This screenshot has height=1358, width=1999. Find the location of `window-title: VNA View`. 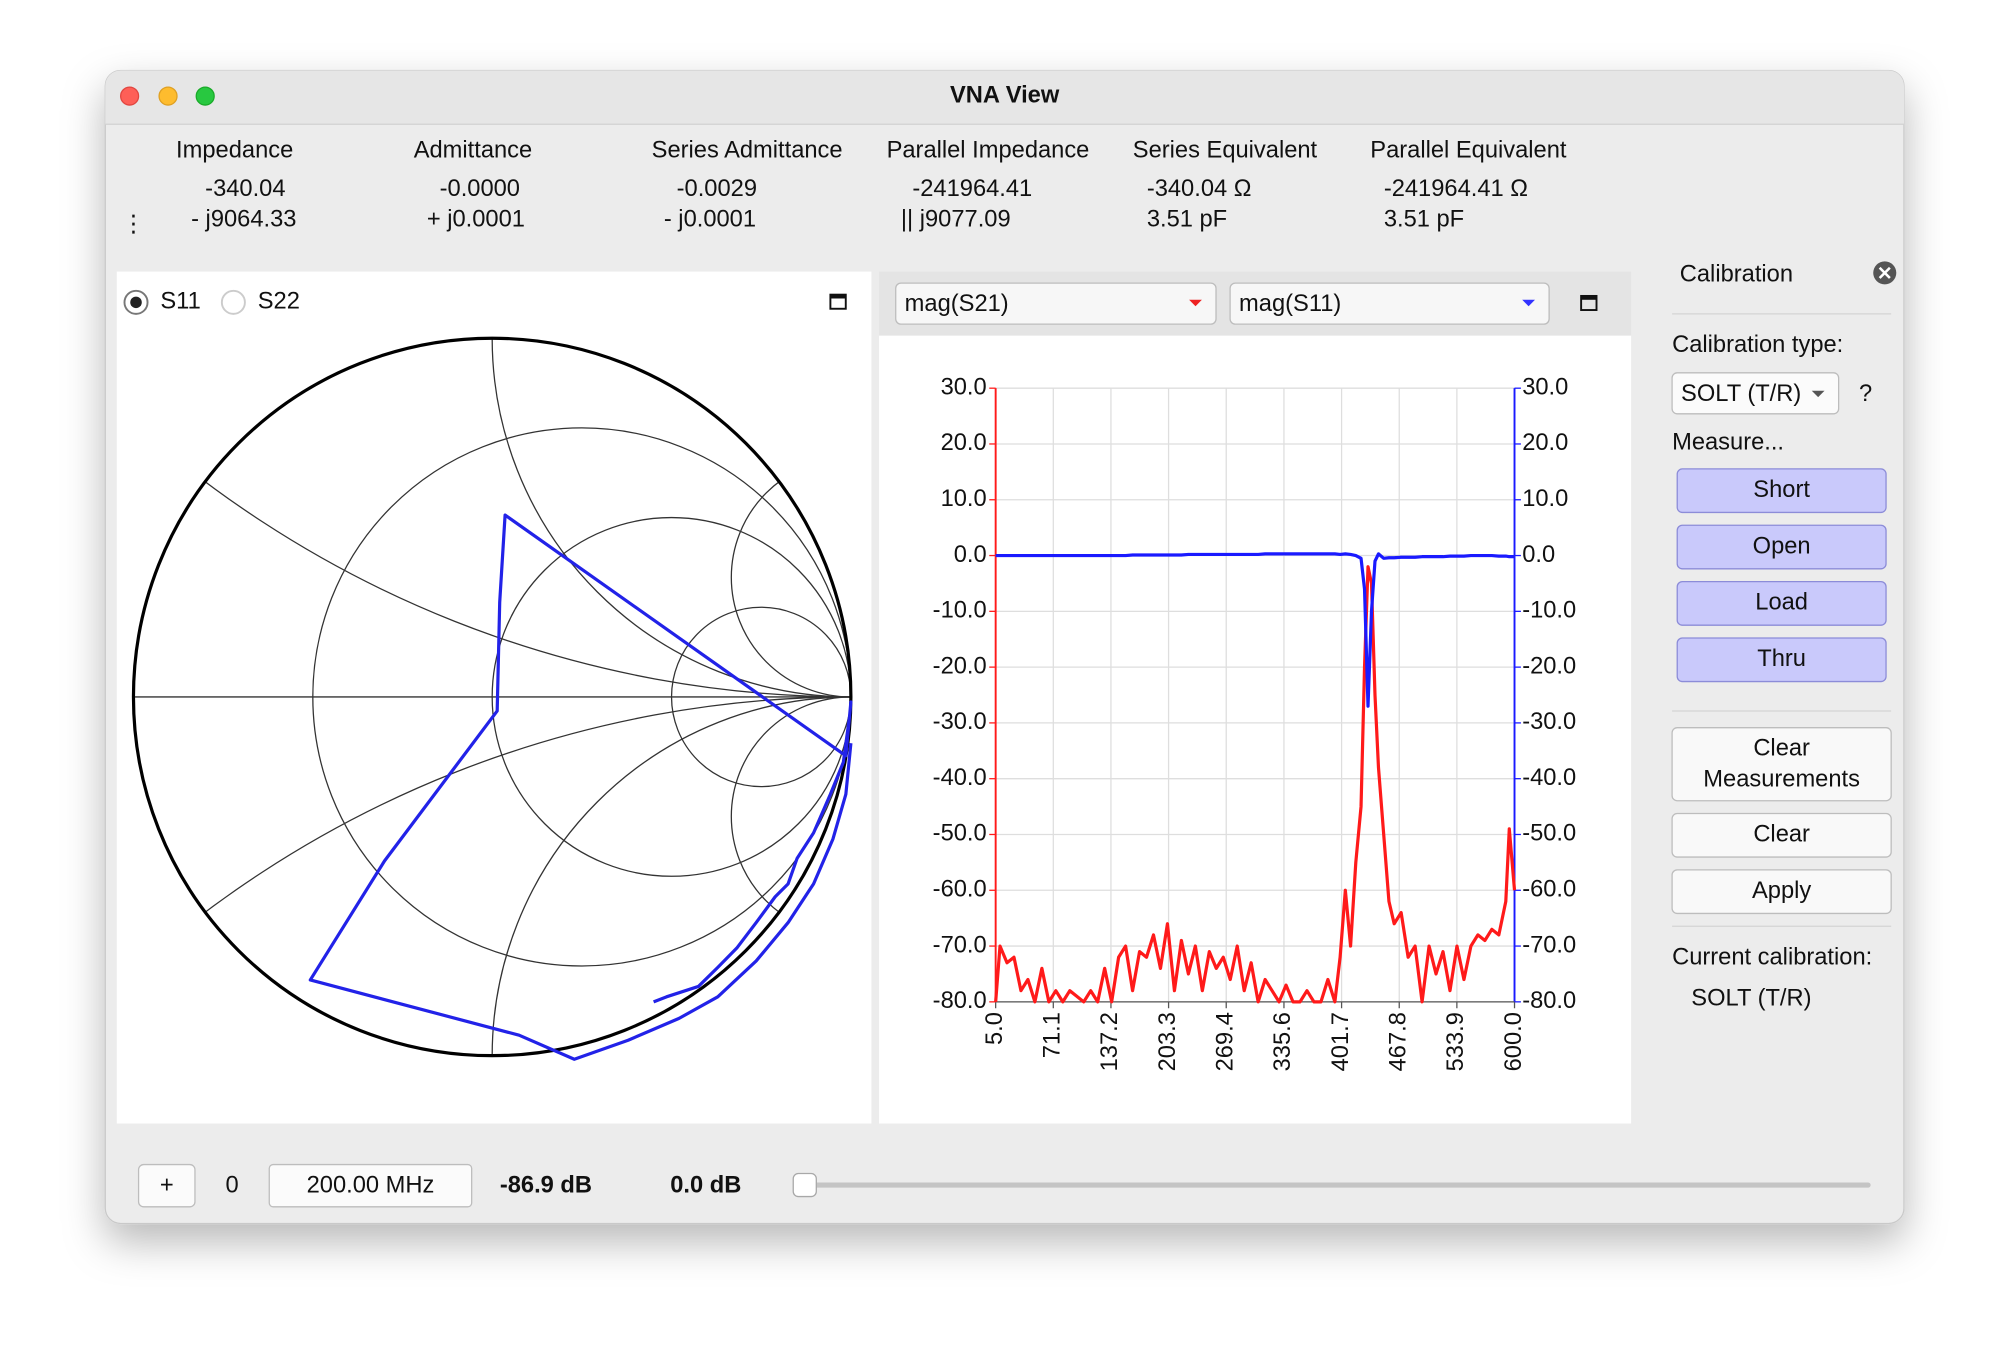

window-title: VNA View is located at coordinates (1005, 95).